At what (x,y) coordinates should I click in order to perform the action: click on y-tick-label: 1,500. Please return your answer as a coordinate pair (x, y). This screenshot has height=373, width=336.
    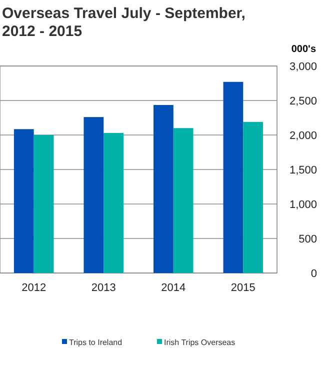
    Looking at the image, I should click on (303, 170).